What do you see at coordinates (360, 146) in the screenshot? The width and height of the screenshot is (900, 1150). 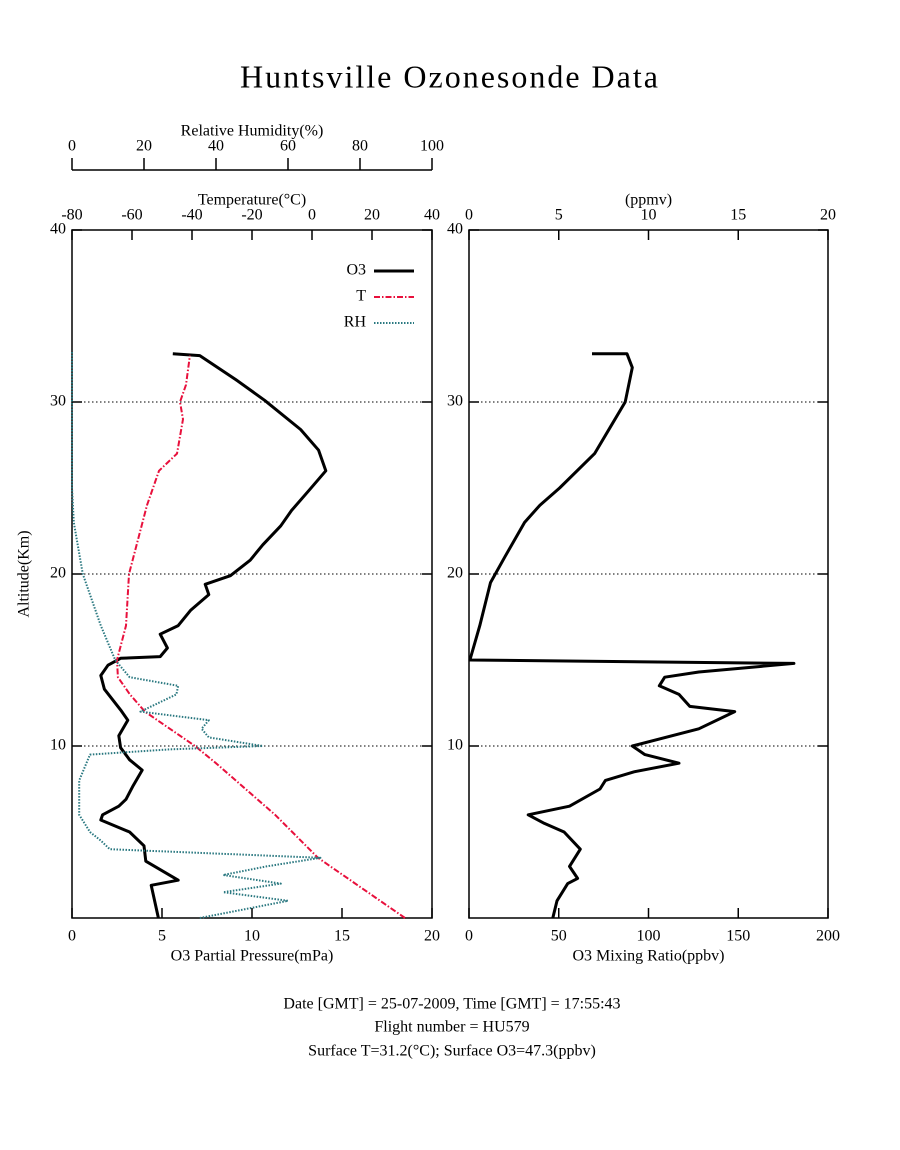 I see `x3-tick-label: 80` at bounding box center [360, 146].